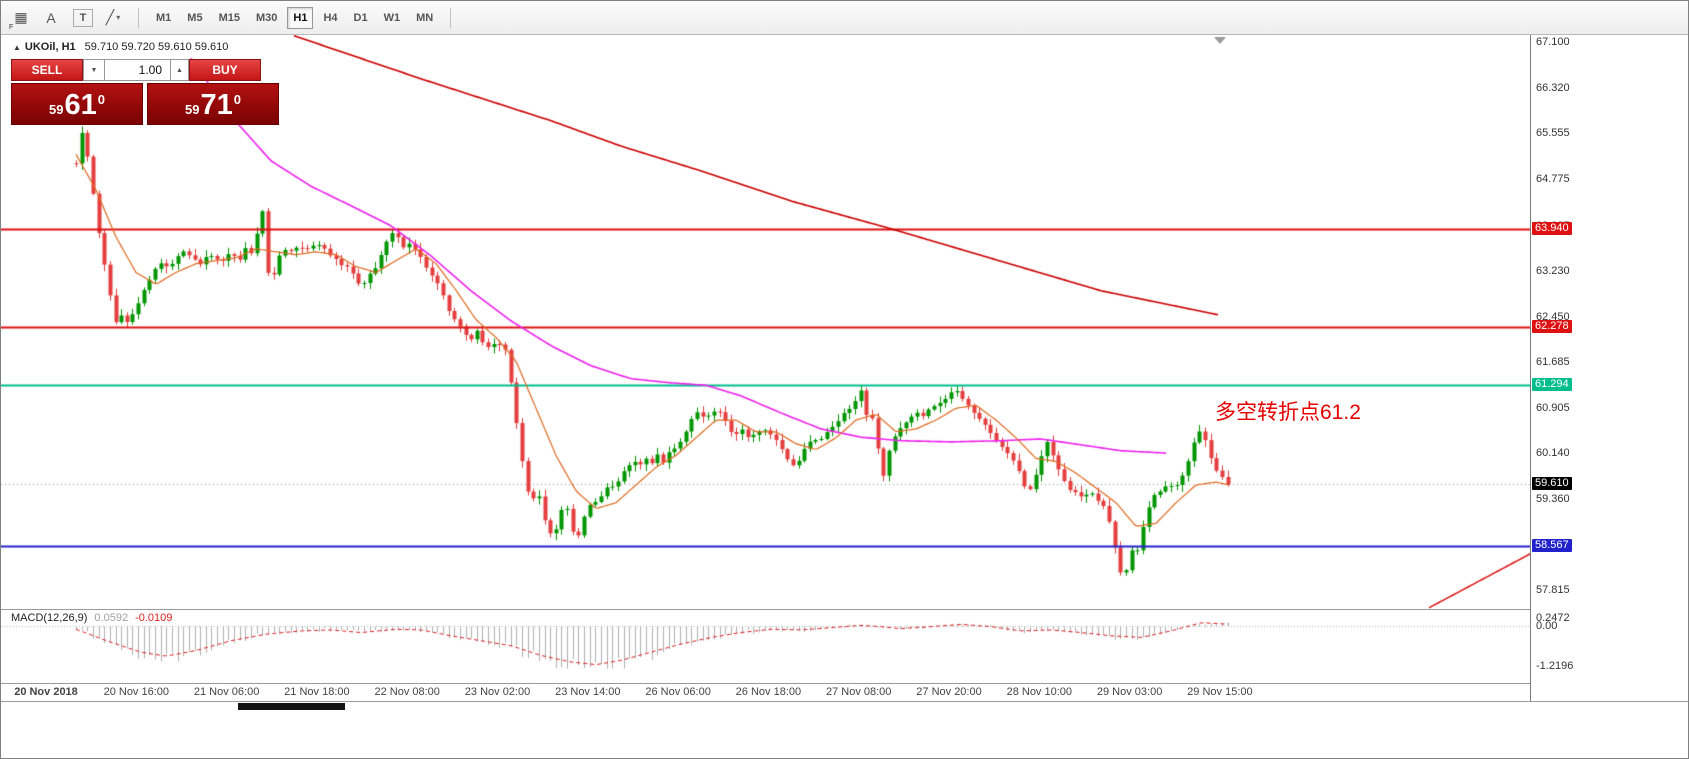 This screenshot has width=1689, height=759. I want to click on sell-price-big: 61, so click(80, 105).